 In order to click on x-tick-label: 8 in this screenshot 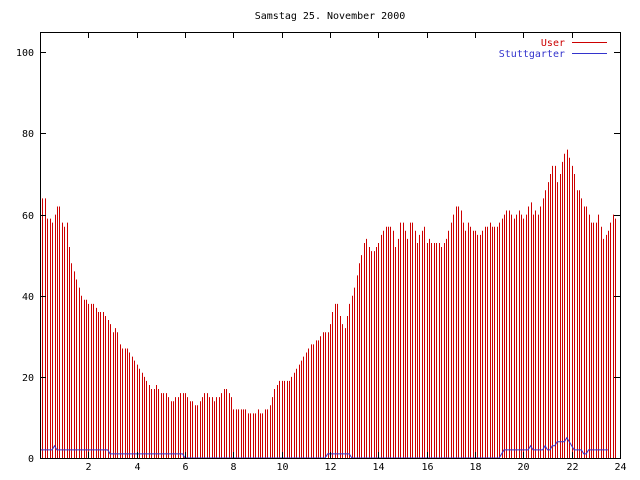, I will do `click(233, 467)`.